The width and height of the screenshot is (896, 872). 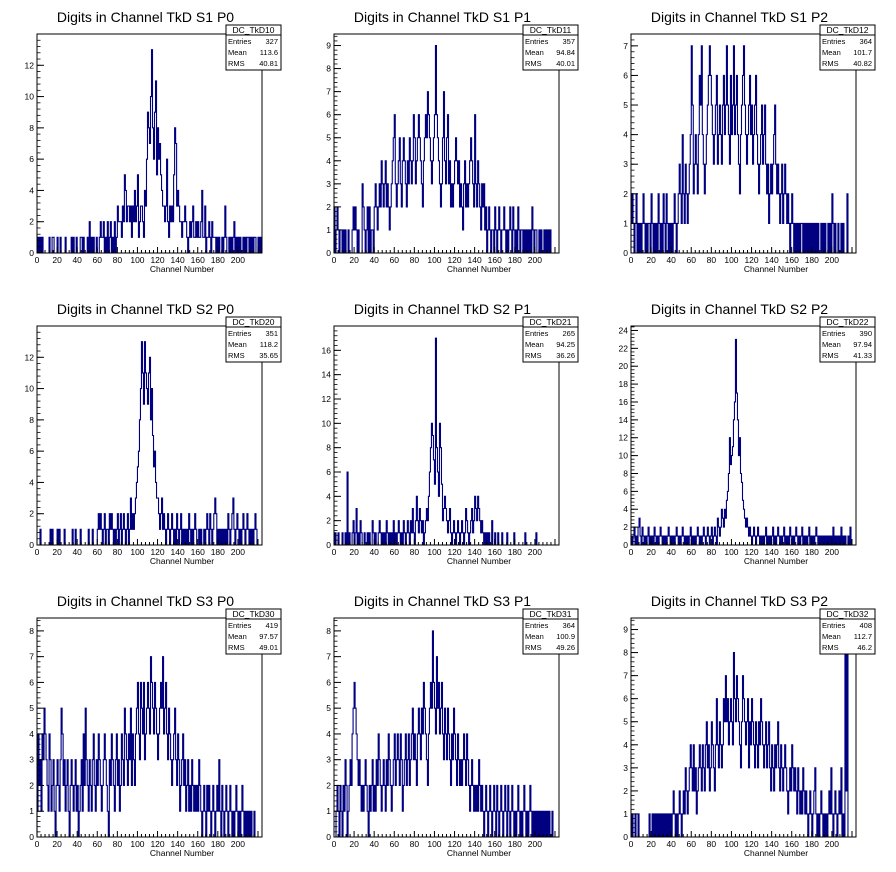 I want to click on stats-box: DC_TkD10 Entries 327 Mean 113.6 RMS 40.81, so click(x=253, y=47).